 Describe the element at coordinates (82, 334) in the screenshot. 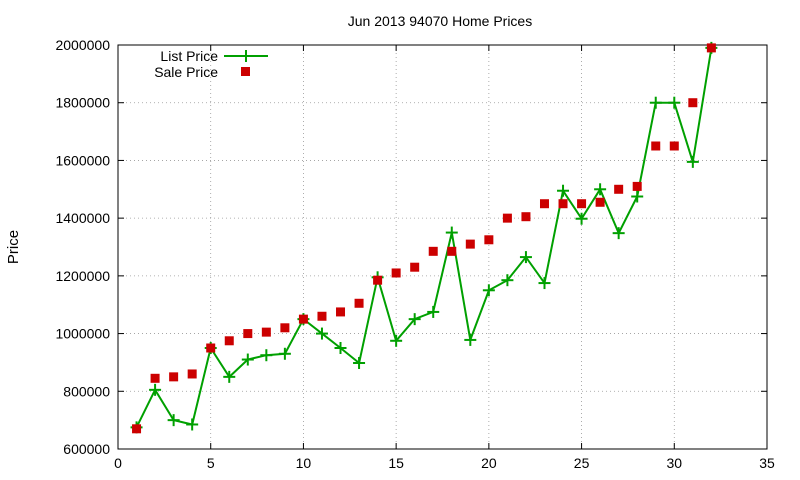

I see `y-tick-label: 1000000` at that location.